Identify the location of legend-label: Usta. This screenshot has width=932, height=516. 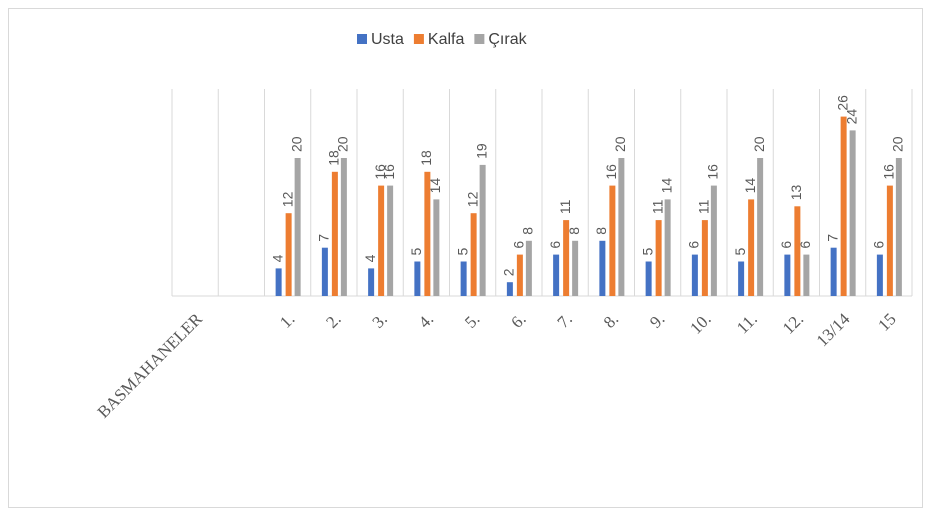
(387, 39).